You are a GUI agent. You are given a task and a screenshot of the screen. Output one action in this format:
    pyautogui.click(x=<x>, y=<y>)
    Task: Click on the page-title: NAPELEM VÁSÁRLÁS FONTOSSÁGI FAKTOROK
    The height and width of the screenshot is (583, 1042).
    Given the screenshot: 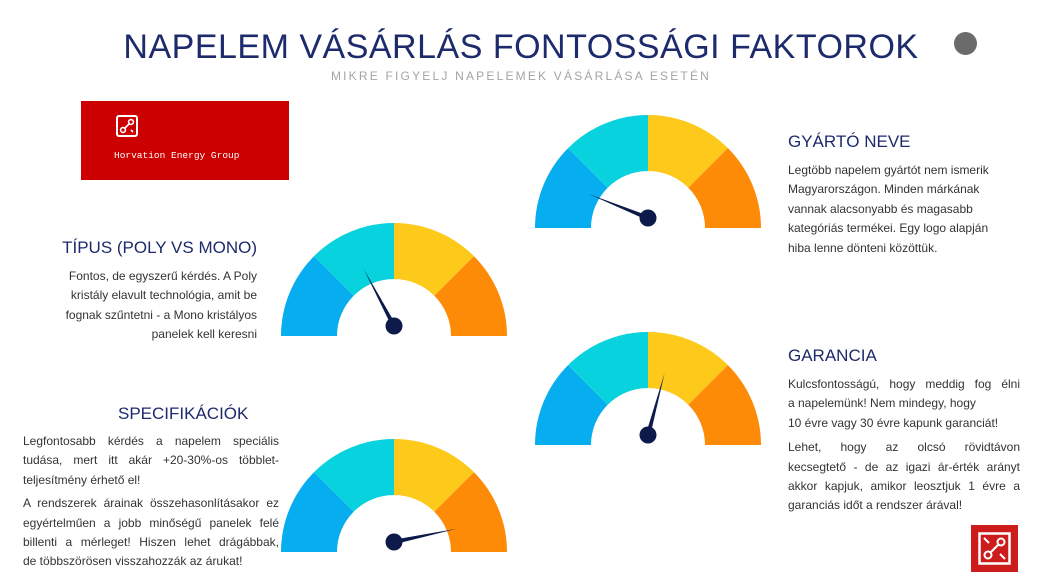 What is the action you would take?
    pyautogui.click(x=521, y=47)
    